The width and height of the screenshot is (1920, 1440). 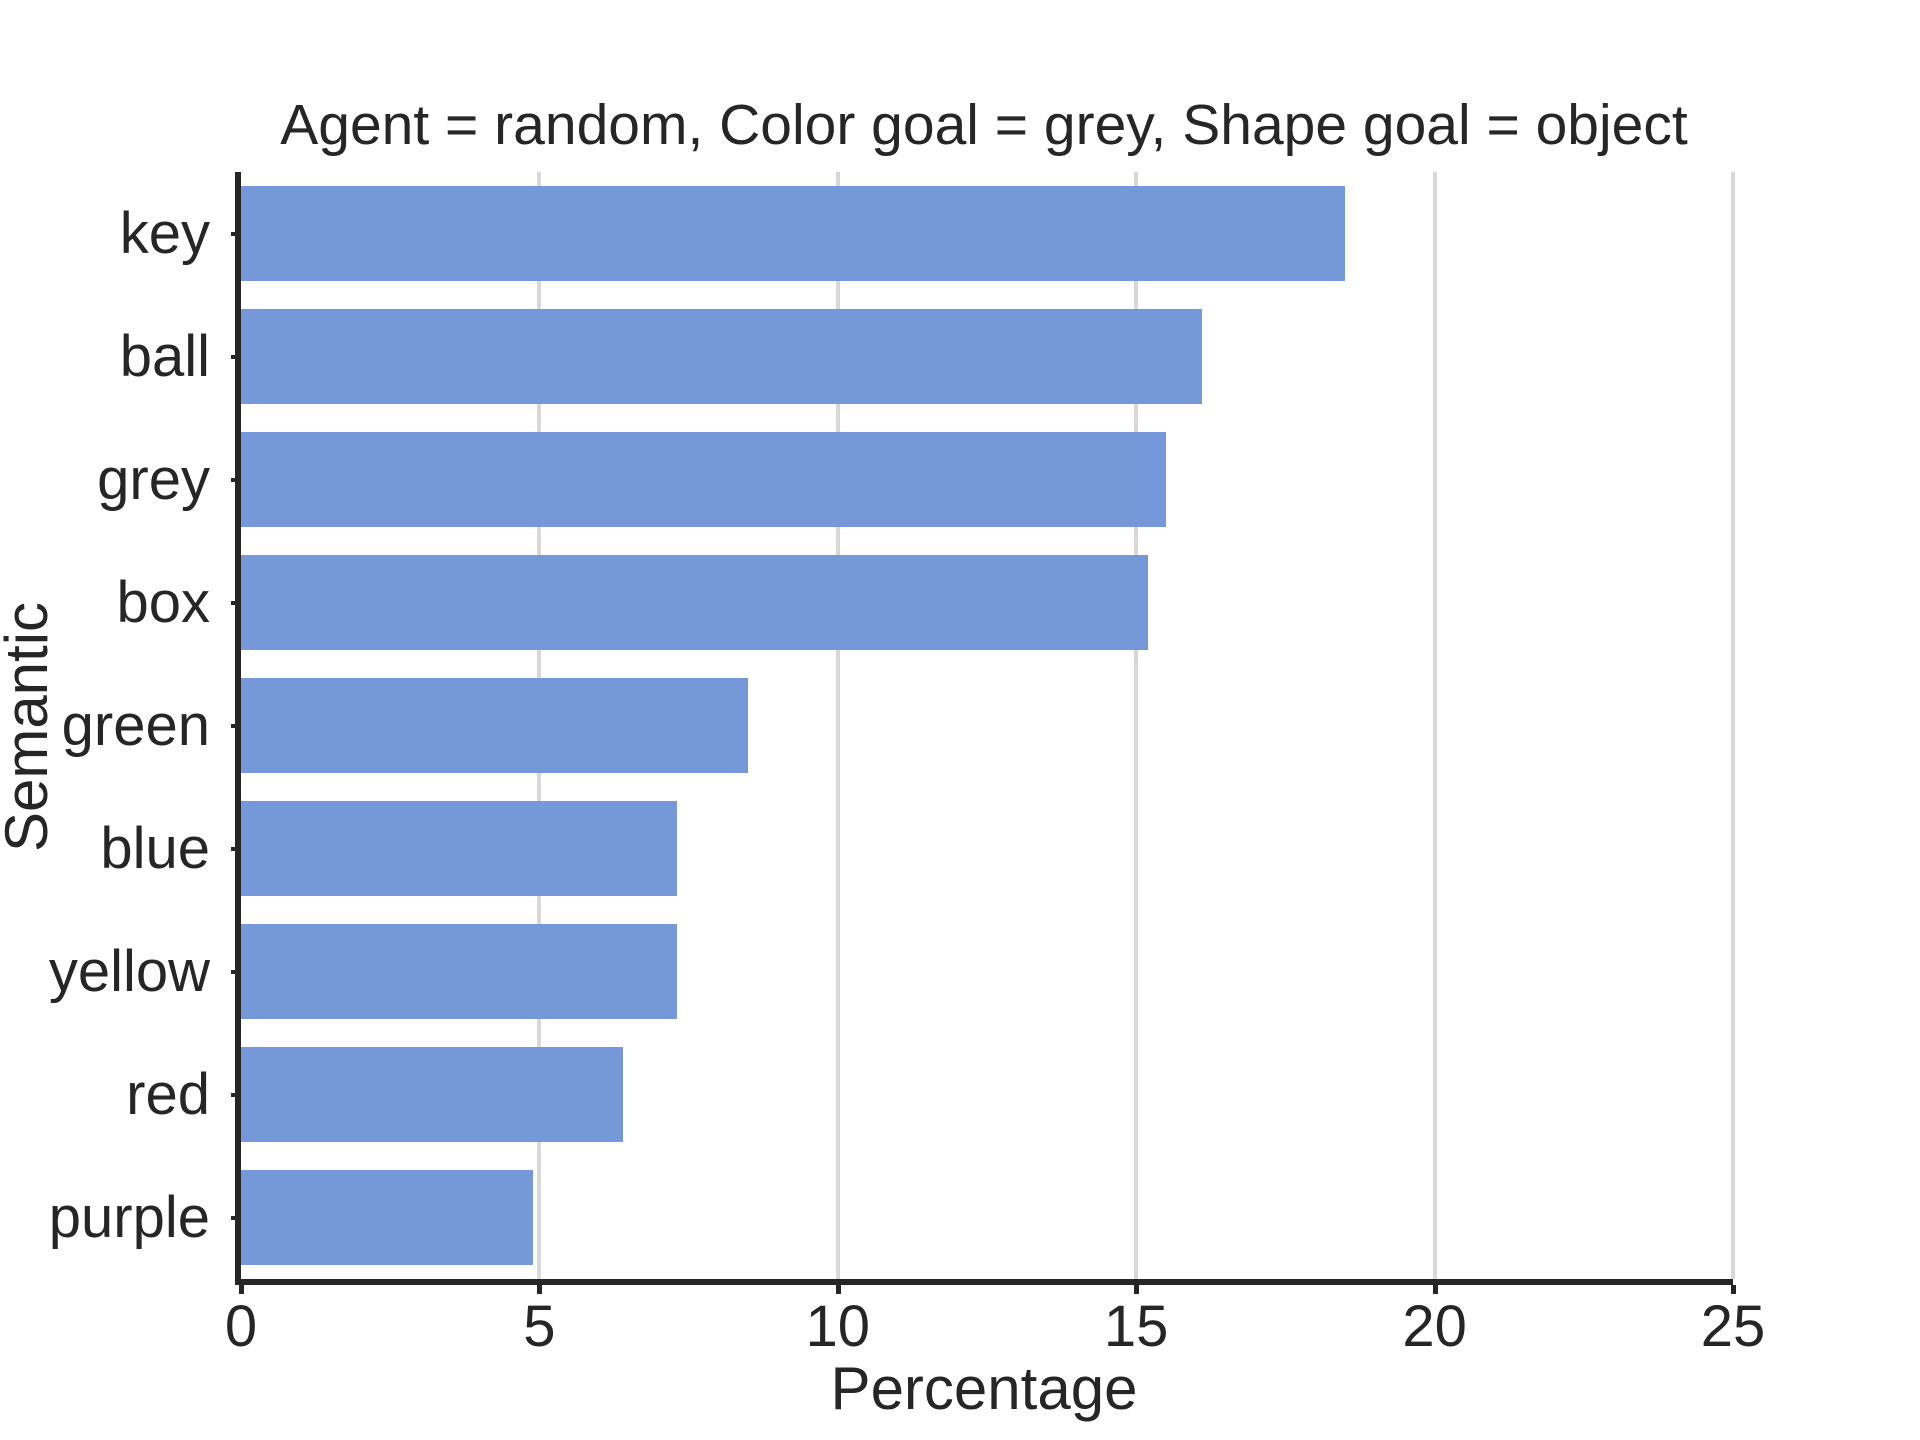 What do you see at coordinates (164, 233) in the screenshot?
I see `y-tick-label-key: key` at bounding box center [164, 233].